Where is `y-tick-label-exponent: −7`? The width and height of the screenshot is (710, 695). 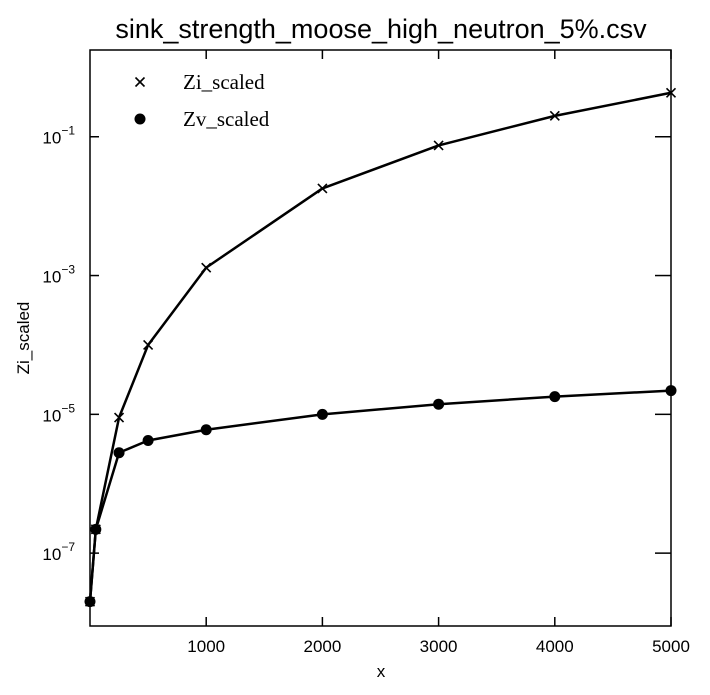
y-tick-label-exponent: −7 is located at coordinates (68, 547).